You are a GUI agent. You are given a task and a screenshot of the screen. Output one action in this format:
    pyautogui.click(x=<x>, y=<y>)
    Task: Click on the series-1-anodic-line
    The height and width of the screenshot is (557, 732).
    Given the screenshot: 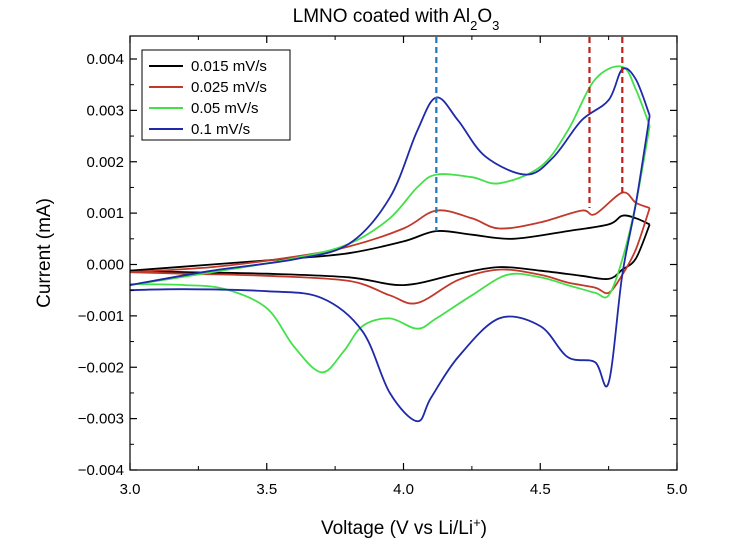 What is the action you would take?
    pyautogui.click(x=390, y=232)
    